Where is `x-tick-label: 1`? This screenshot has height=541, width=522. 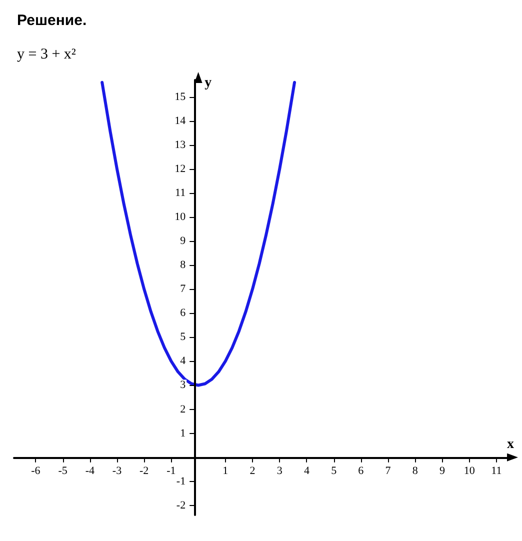
x-tick-label: 1 is located at coordinates (225, 470).